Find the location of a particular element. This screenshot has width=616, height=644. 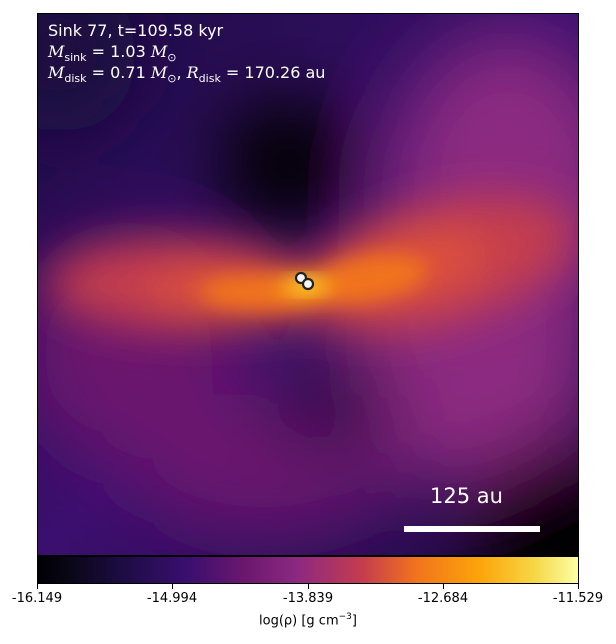

sink-particle-b is located at coordinates (308, 284).